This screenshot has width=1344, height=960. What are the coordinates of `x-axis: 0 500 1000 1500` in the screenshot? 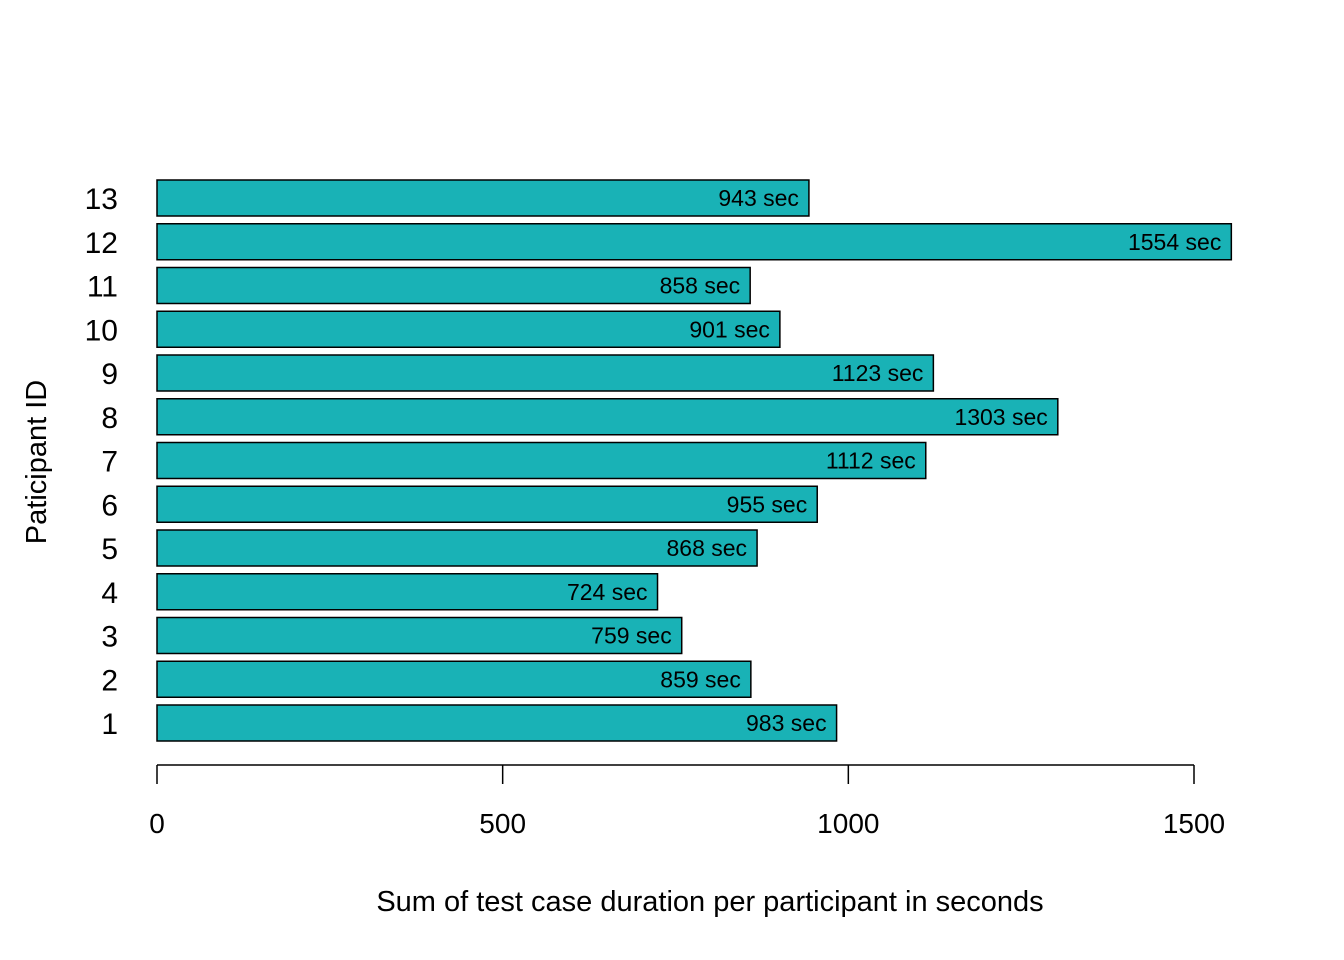 It's located at (687, 801).